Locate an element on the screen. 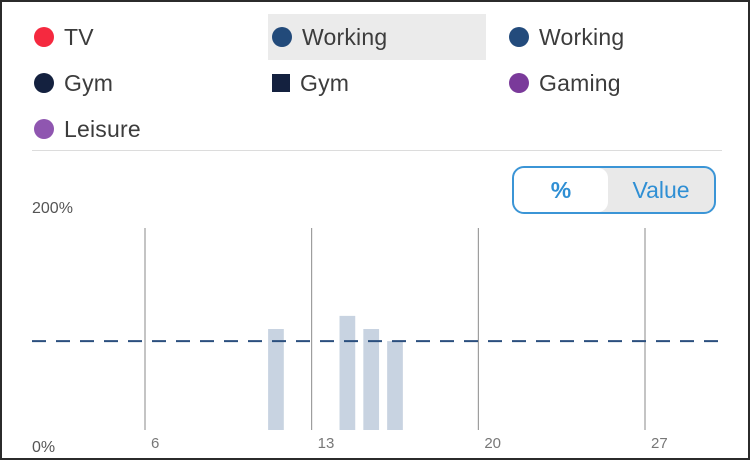  x-tick-label: 13 is located at coordinates (326, 443).